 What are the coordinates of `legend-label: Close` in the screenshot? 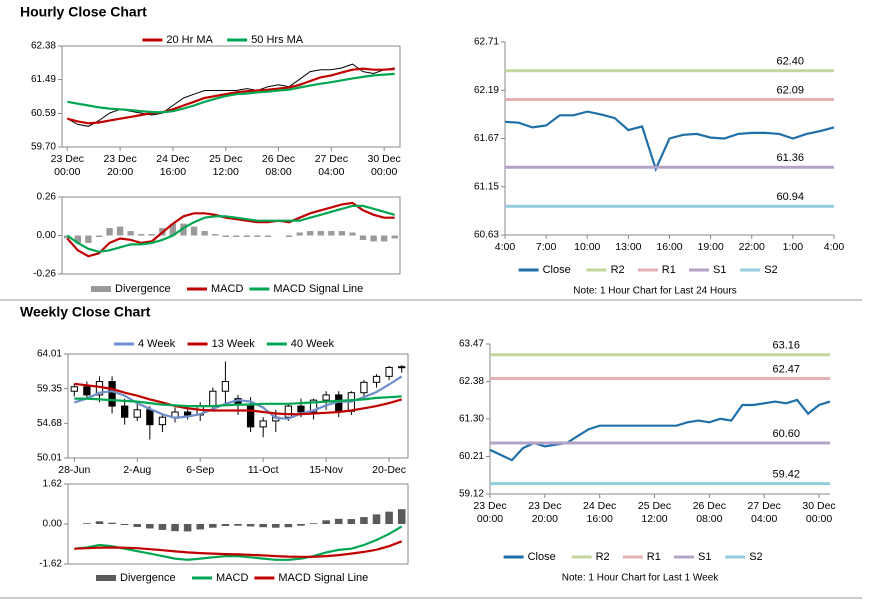 It's located at (557, 270).